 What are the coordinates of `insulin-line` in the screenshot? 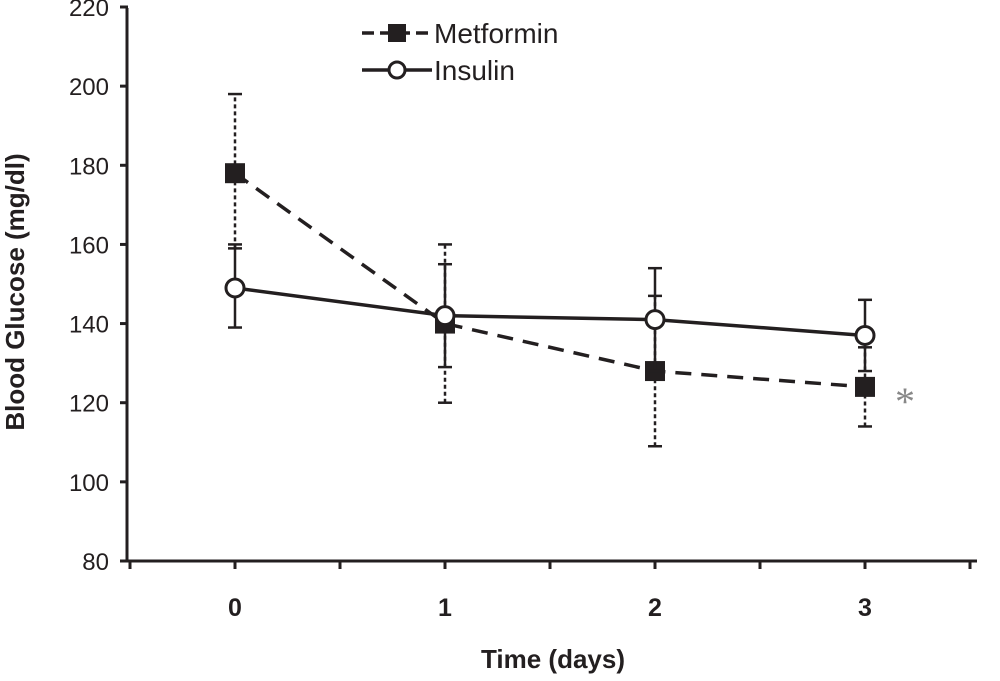 It's located at (550, 312).